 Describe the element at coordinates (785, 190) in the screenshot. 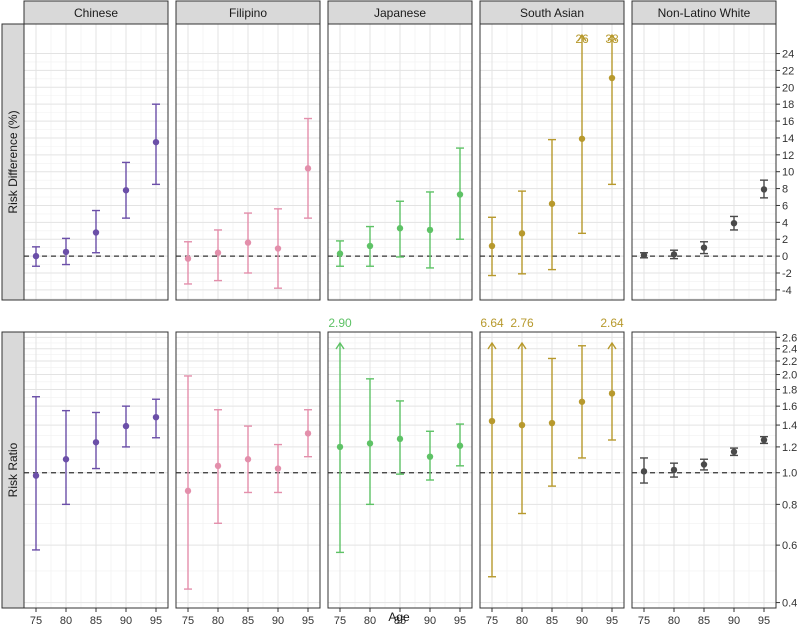

I see `y-tick-label: 8` at that location.